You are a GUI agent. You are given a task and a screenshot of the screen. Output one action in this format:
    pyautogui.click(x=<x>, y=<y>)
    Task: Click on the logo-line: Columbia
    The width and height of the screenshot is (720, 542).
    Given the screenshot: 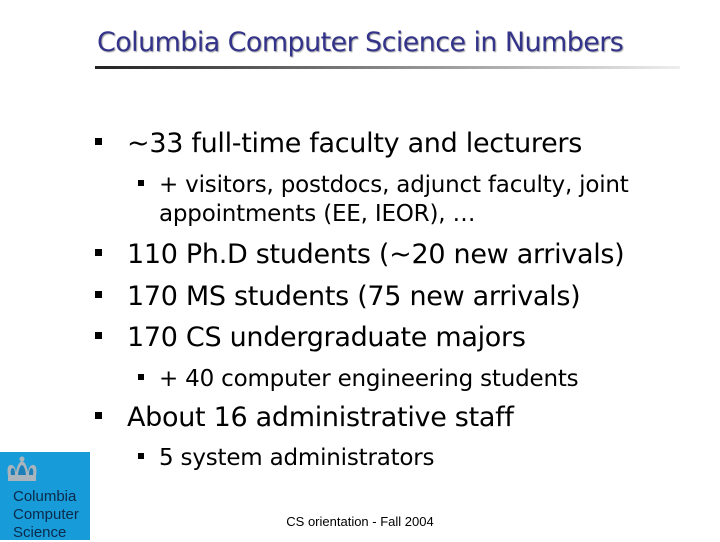 What is the action you would take?
    pyautogui.click(x=45, y=496)
    